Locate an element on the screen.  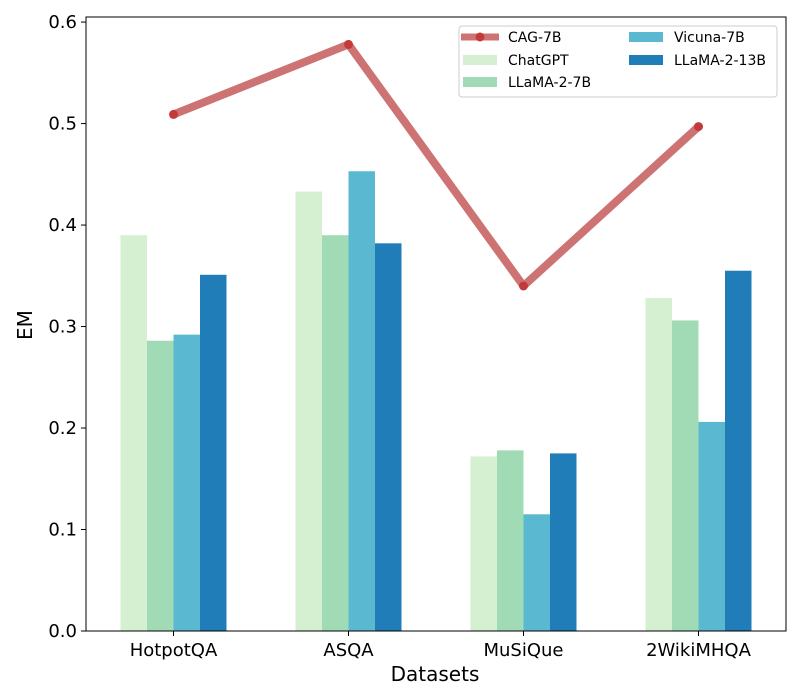
legend-label: ChatGPT is located at coordinates (538, 61).